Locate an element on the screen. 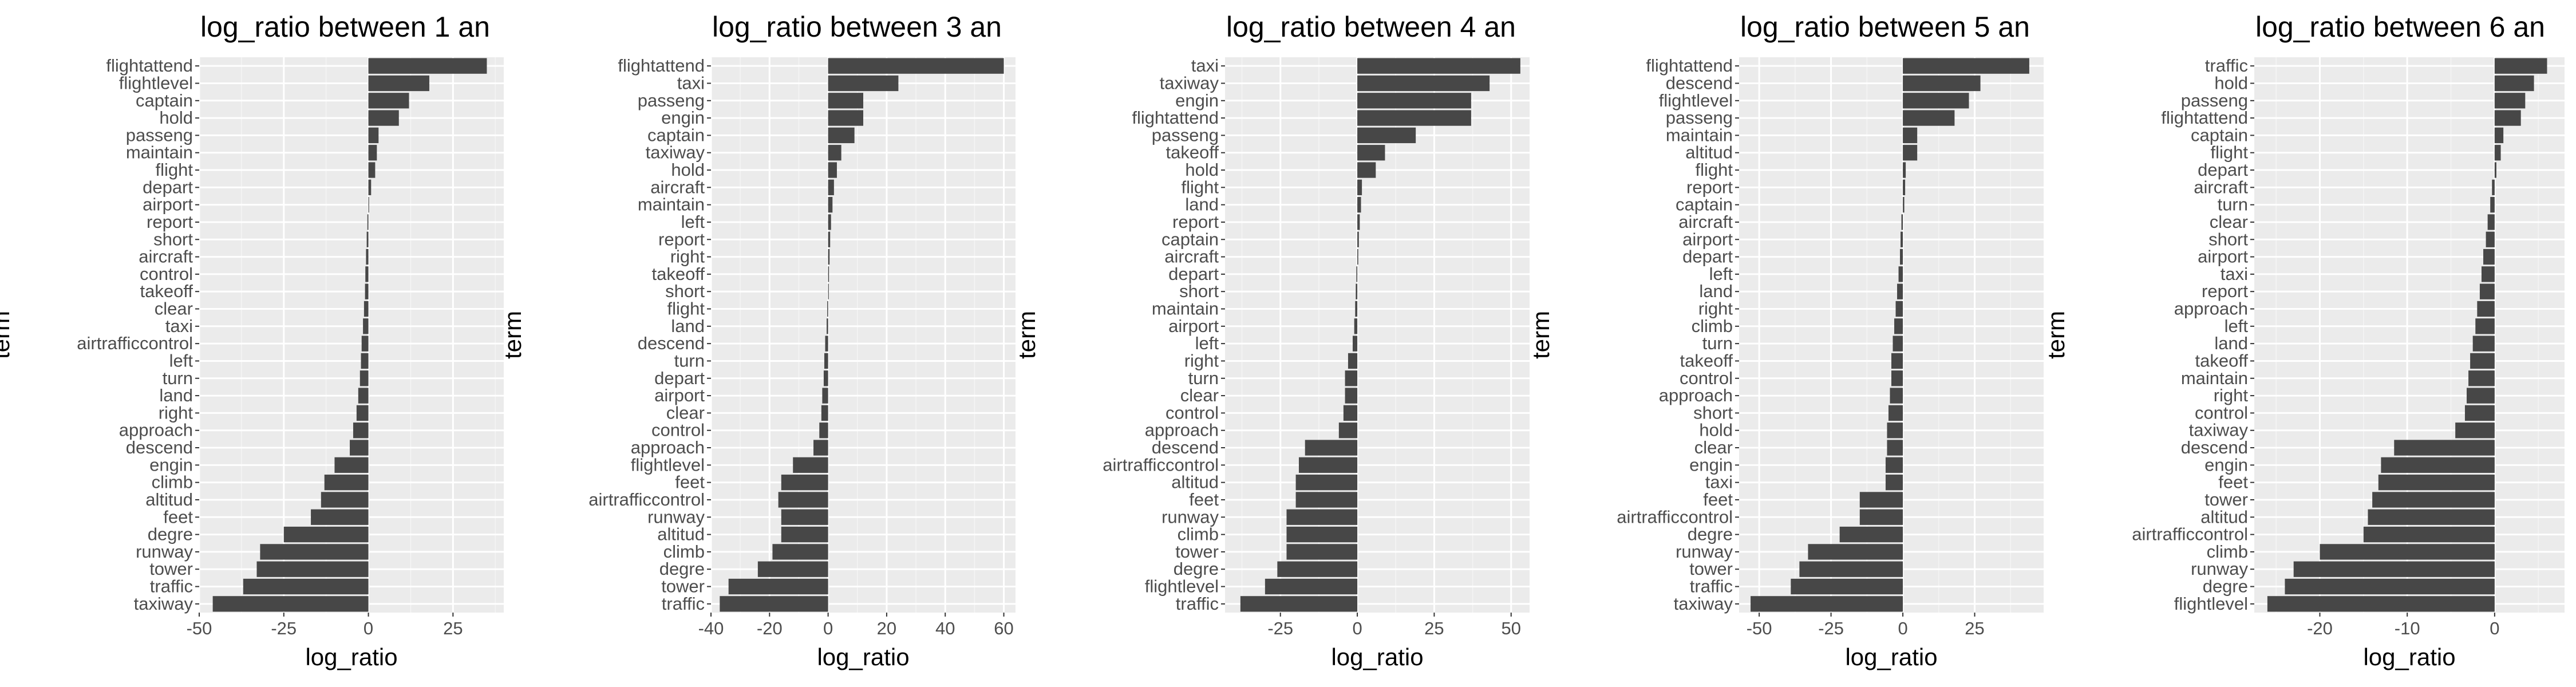 The image size is (2576, 687). y-tick-label: approach is located at coordinates (156, 430).